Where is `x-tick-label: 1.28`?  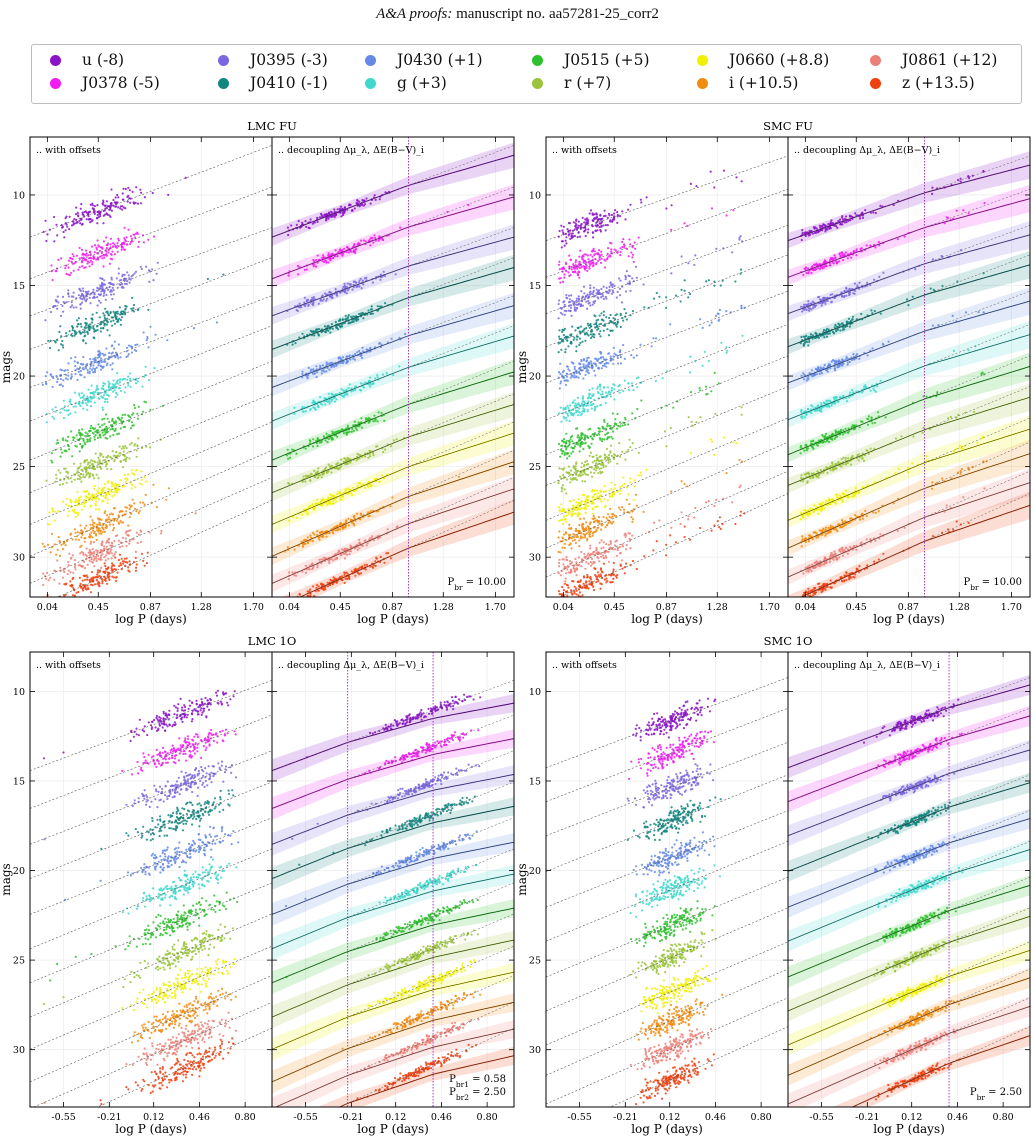
x-tick-label: 1.28 is located at coordinates (201, 607).